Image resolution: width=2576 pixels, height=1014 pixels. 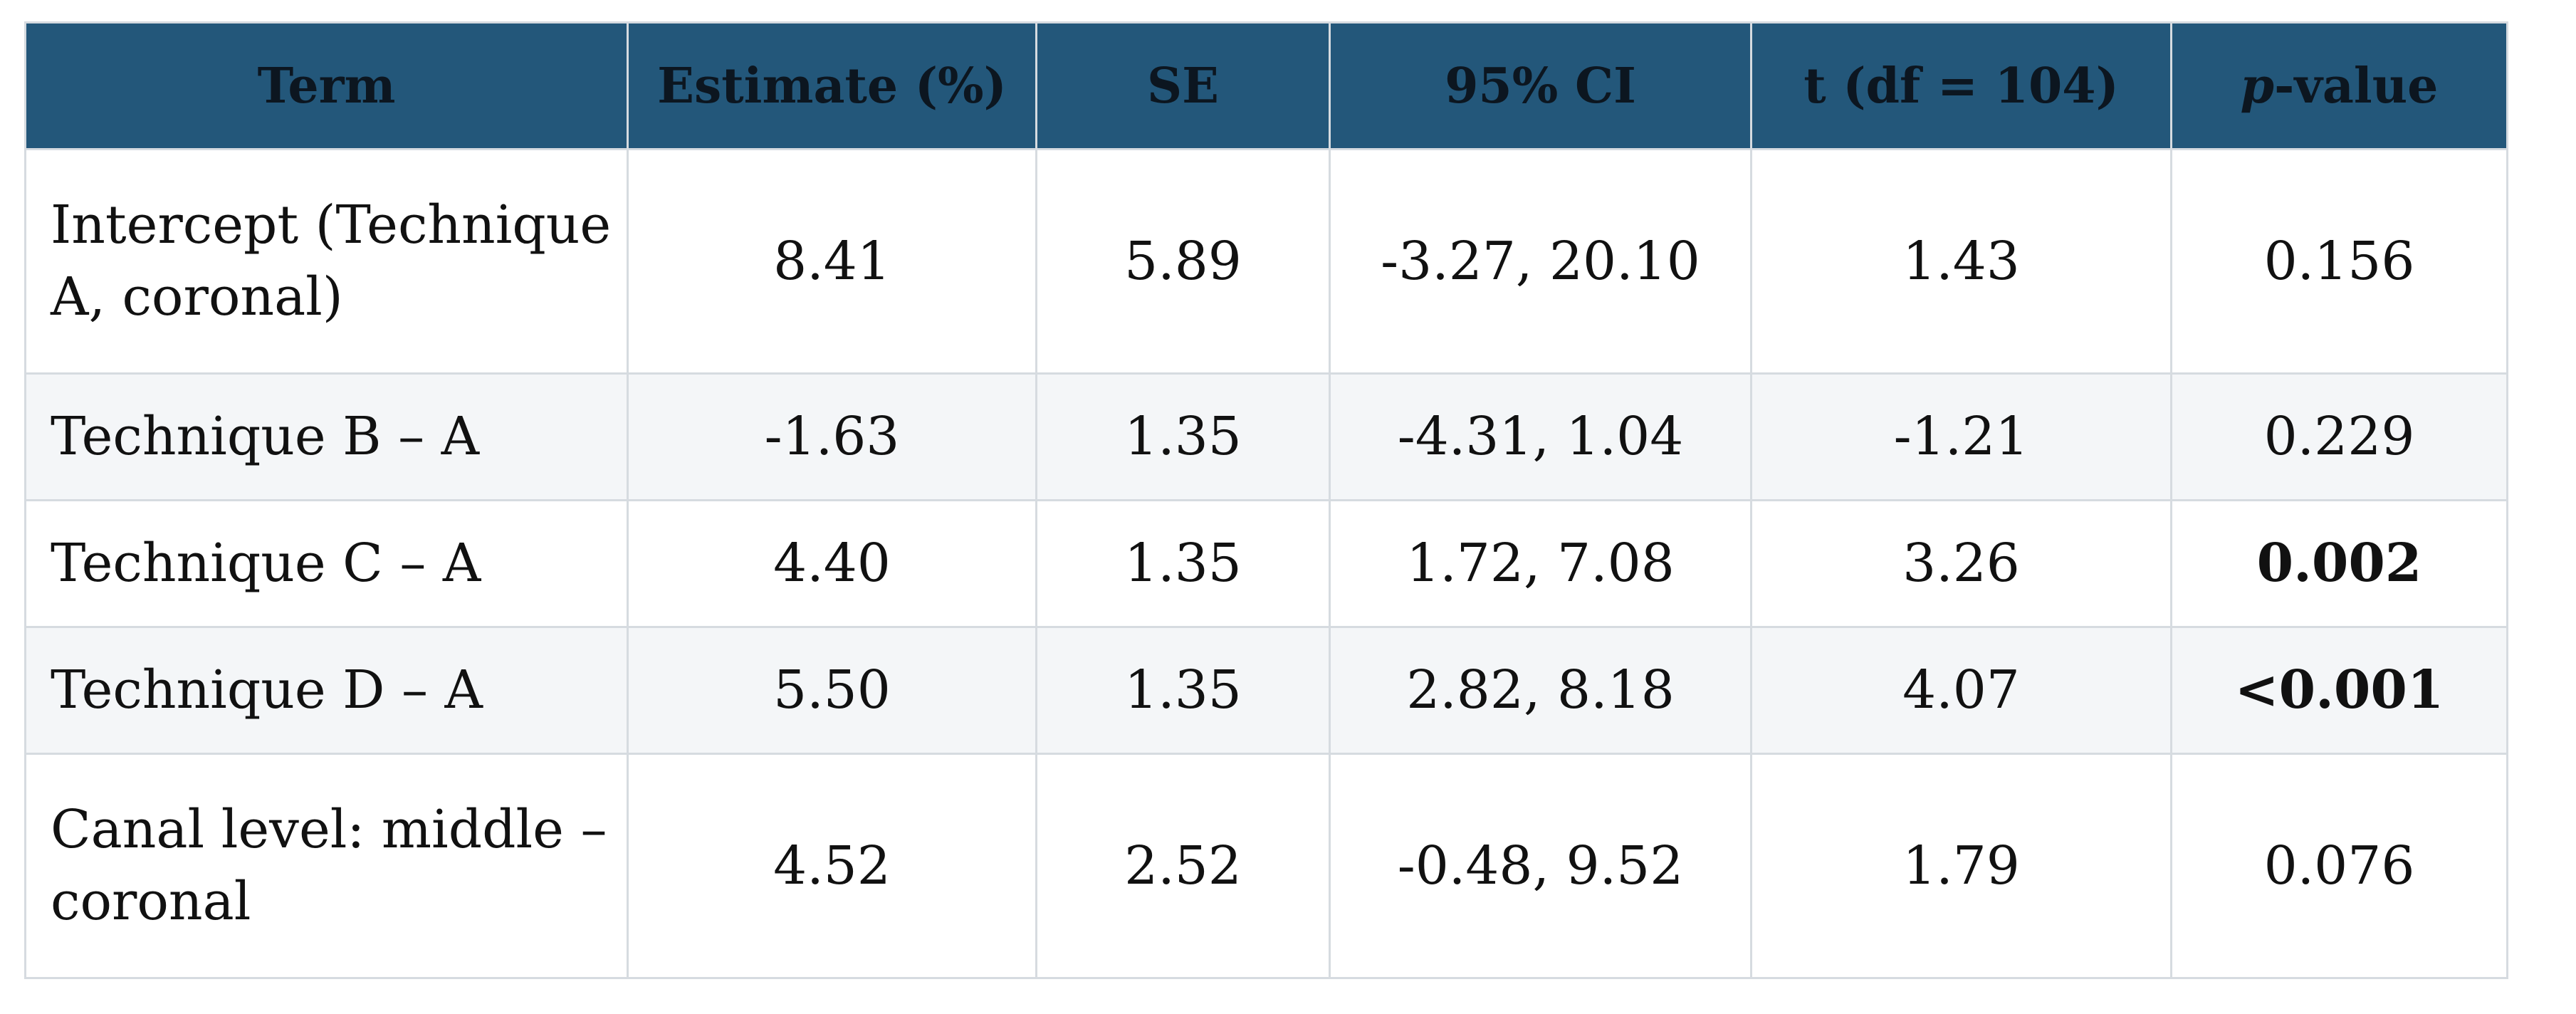 What do you see at coordinates (1961, 262) in the screenshot?
I see `cell-t: 1.43` at bounding box center [1961, 262].